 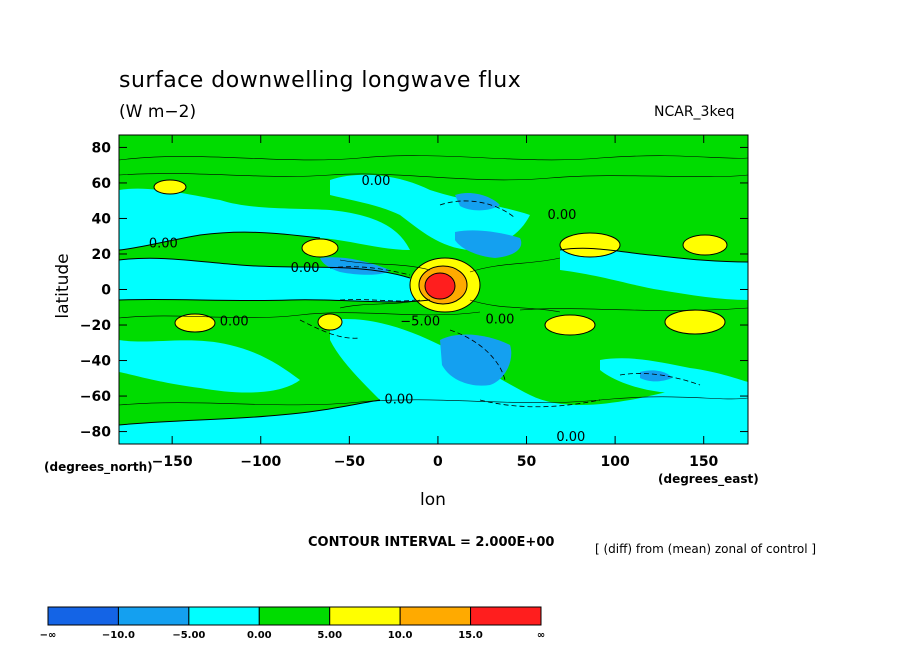 What do you see at coordinates (259, 635) in the screenshot?
I see `colorbar-label: 0.00` at bounding box center [259, 635].